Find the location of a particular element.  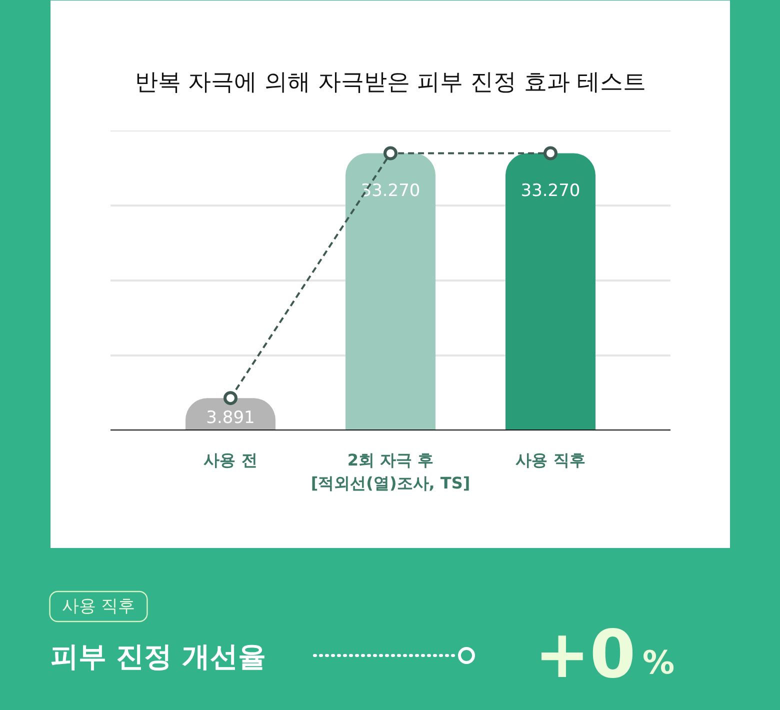

text: +0 is located at coordinates (585, 654).